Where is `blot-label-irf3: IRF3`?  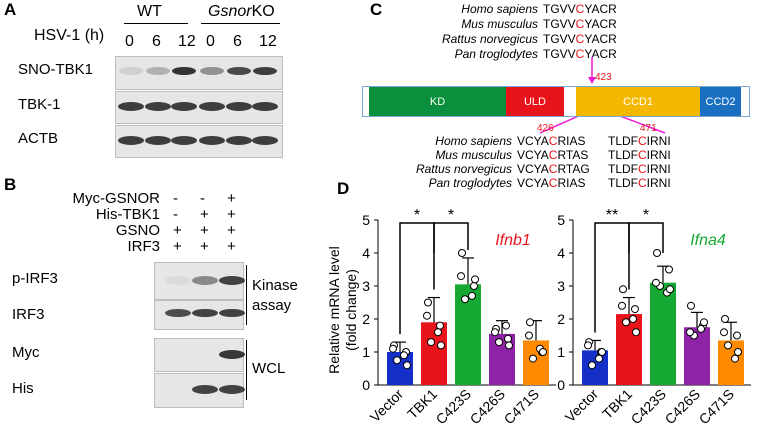
blot-label-irf3: IRF3 is located at coordinates (28, 314).